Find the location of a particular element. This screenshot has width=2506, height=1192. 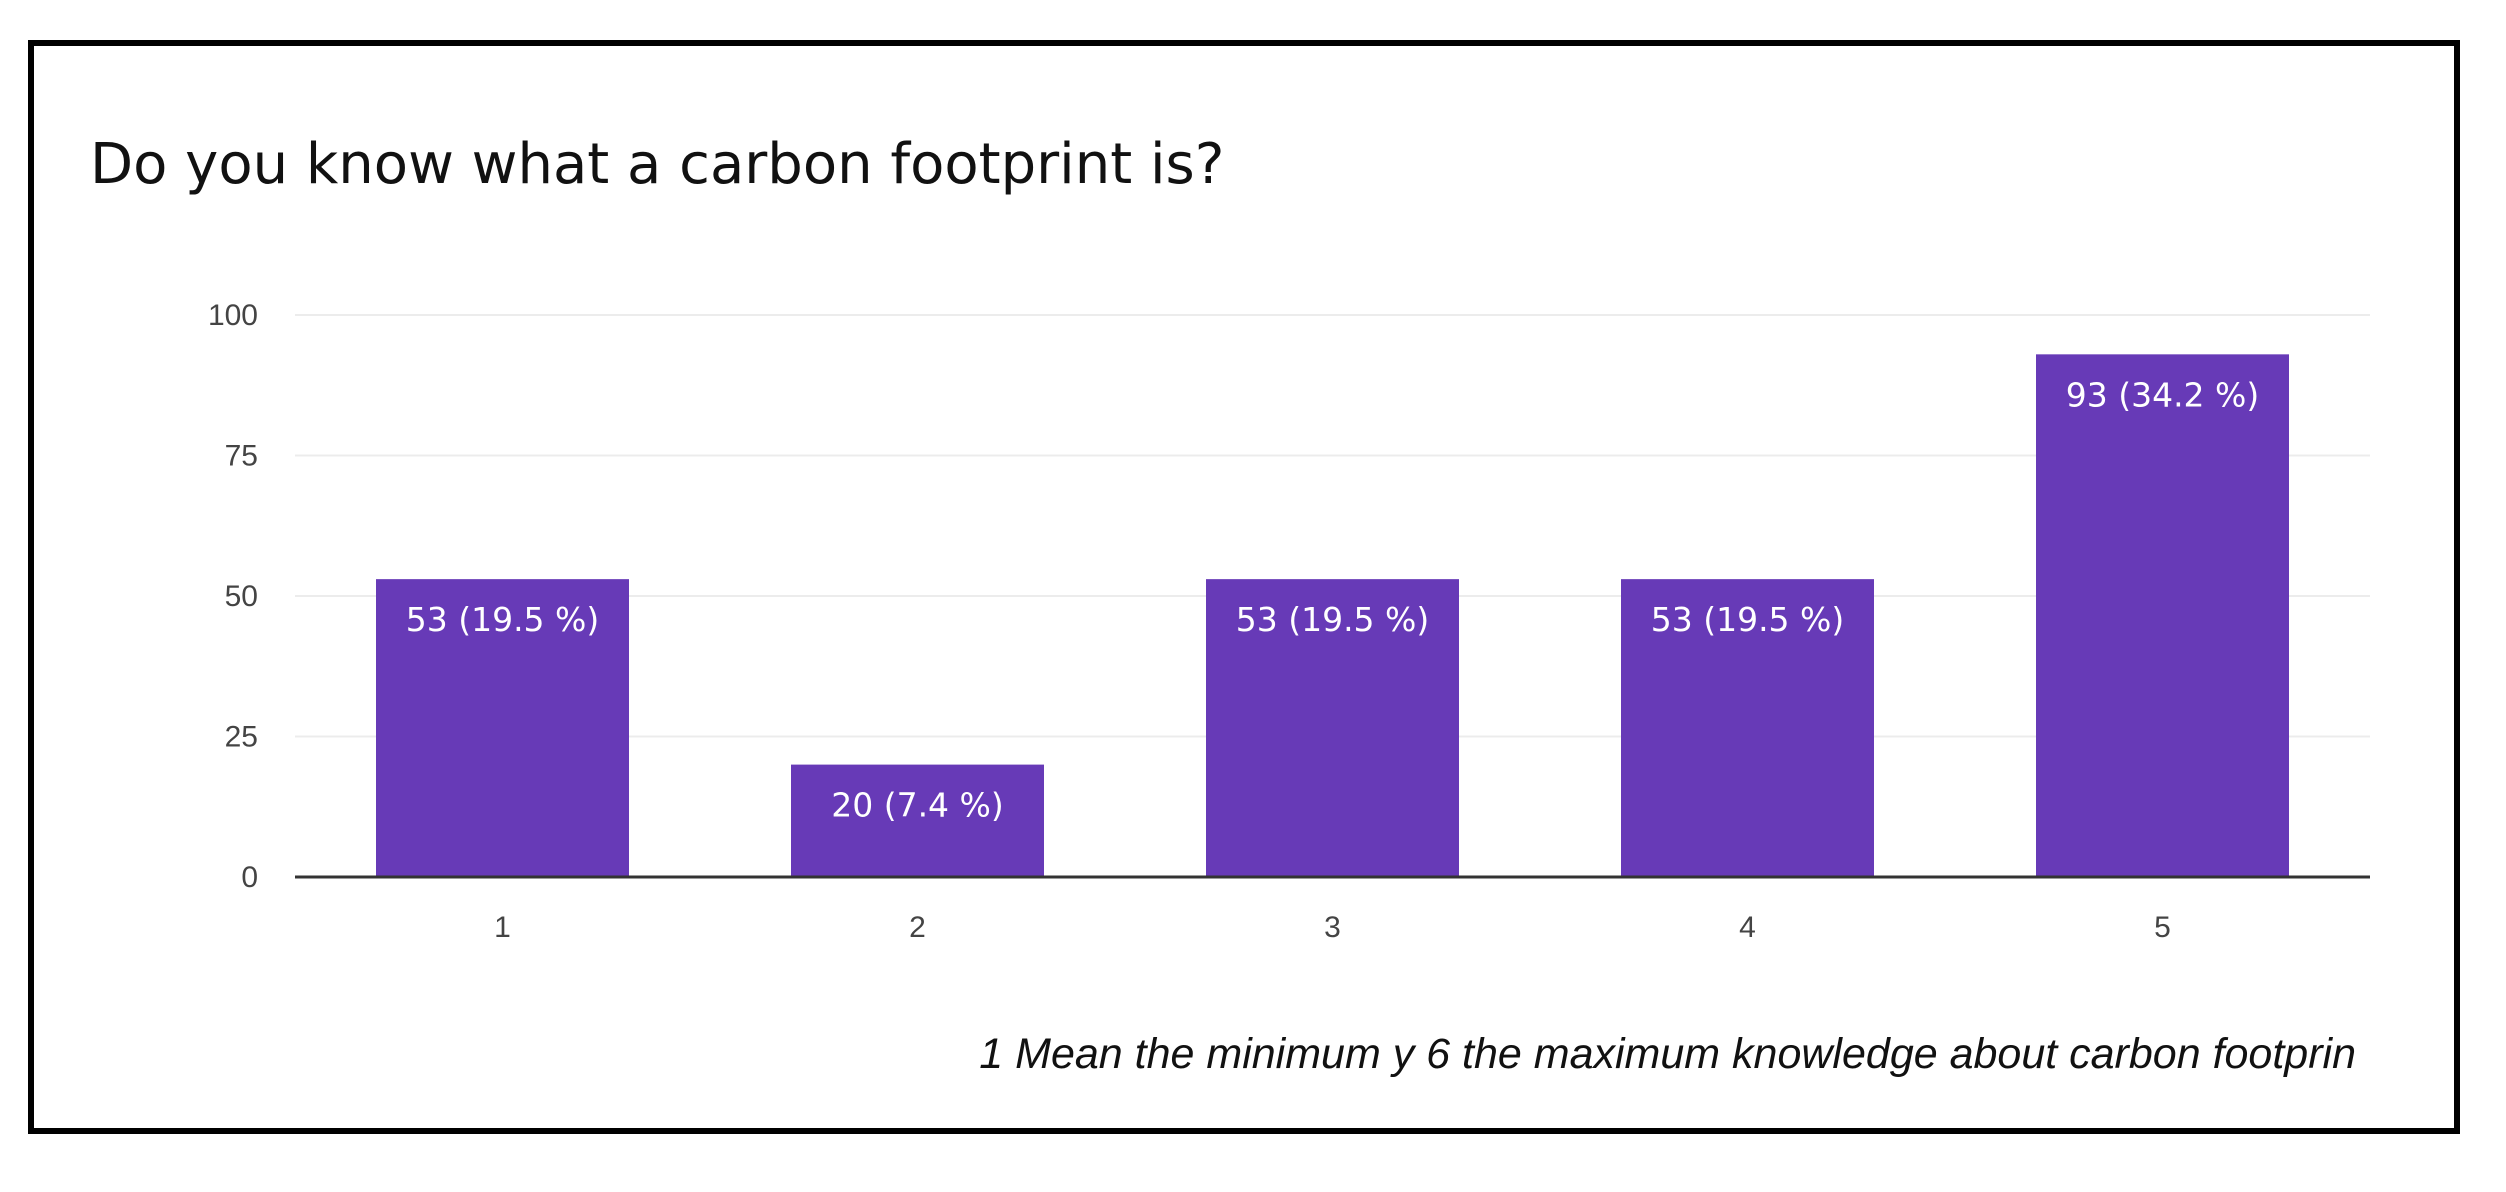

y-tick-label: 0 is located at coordinates (249, 877).